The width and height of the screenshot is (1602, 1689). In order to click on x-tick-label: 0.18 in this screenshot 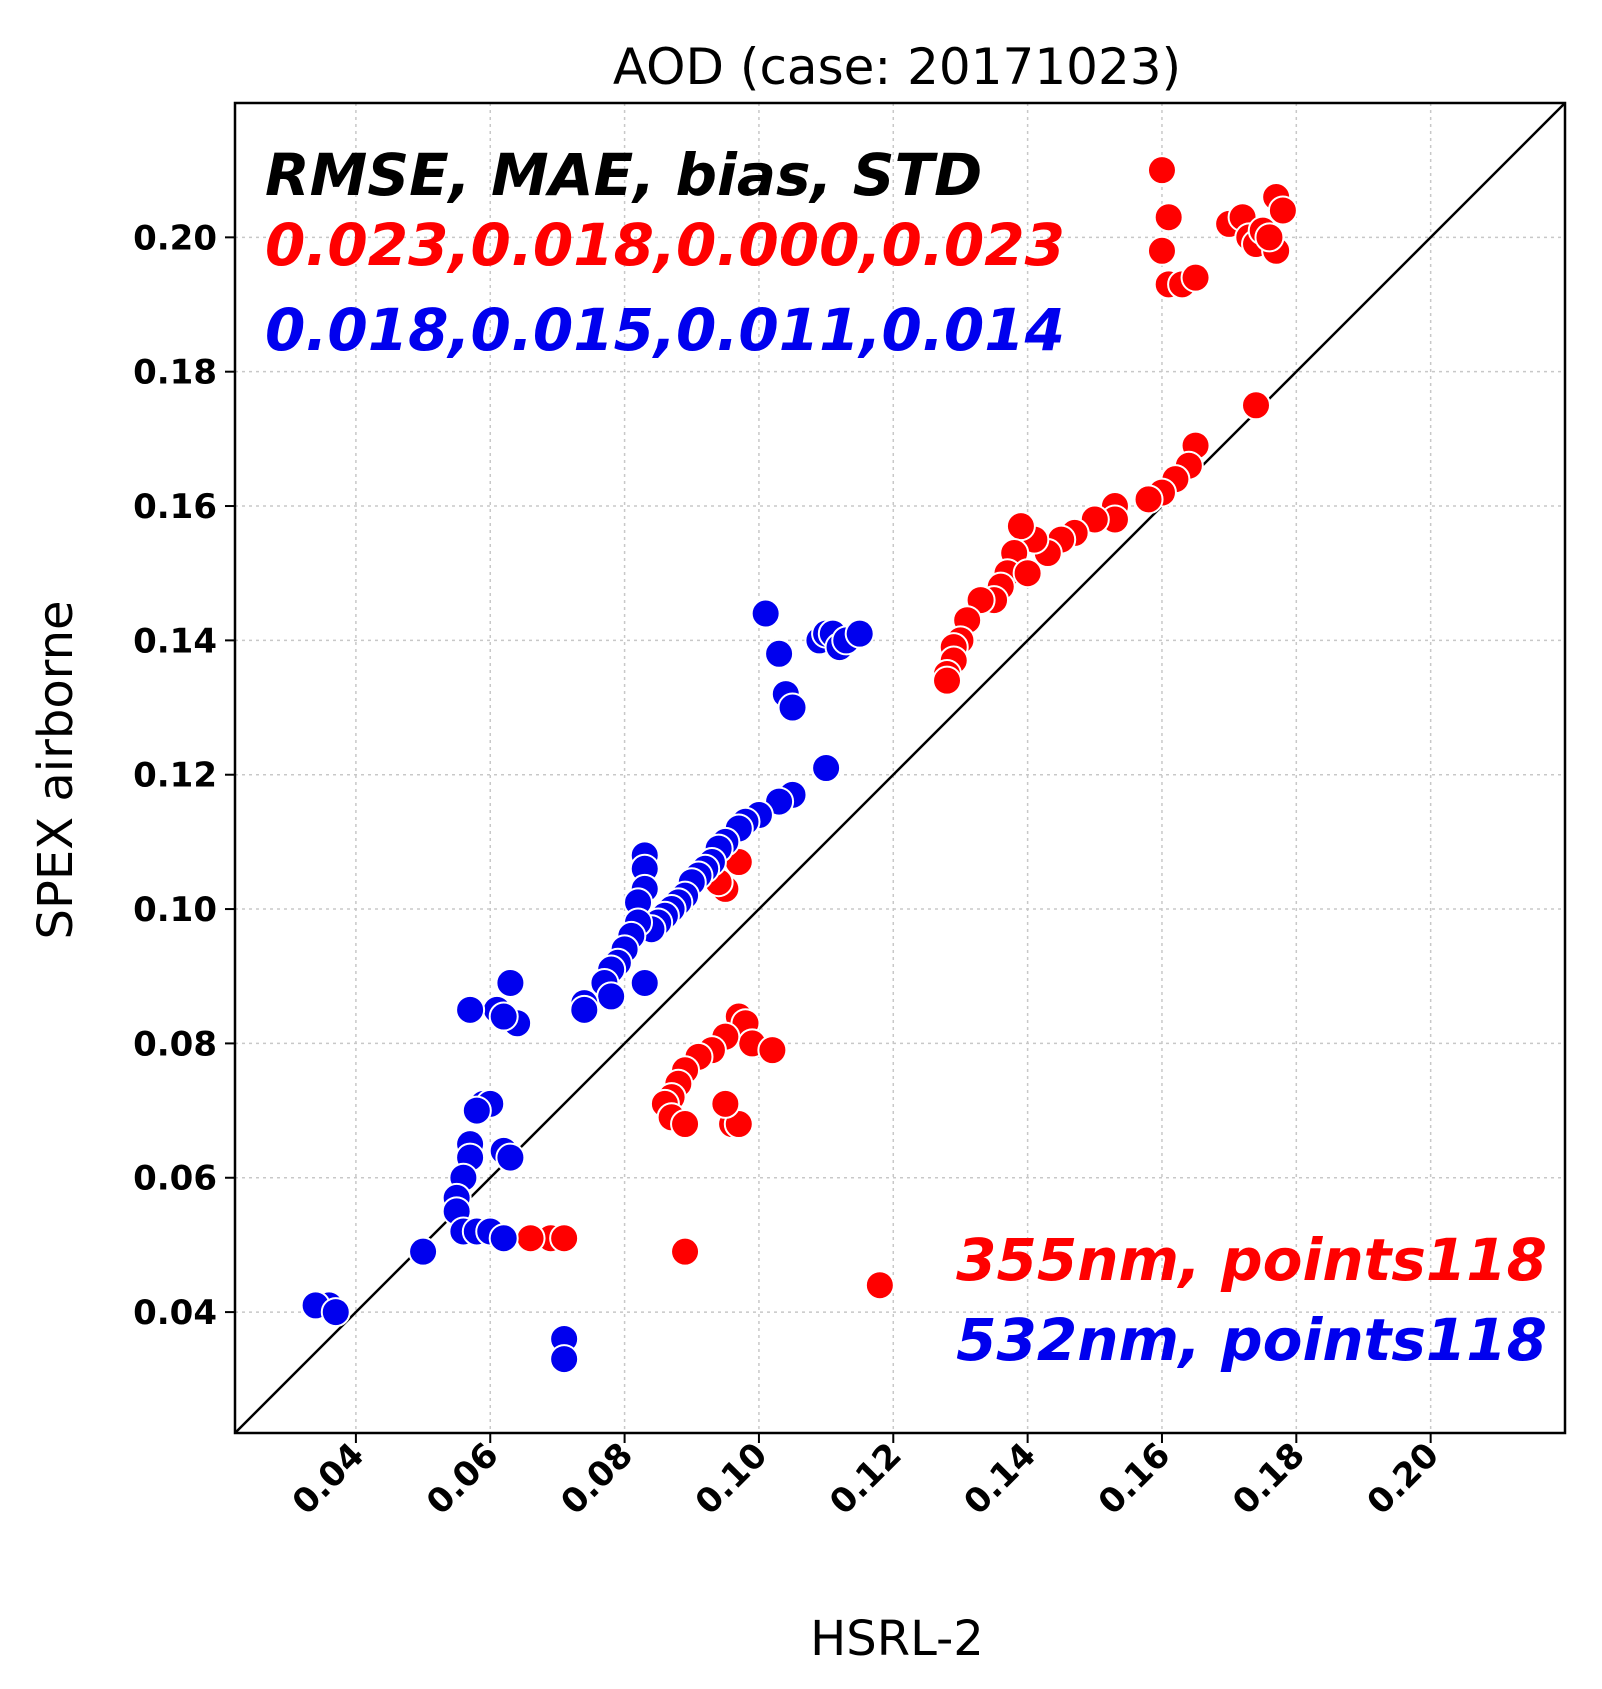, I will do `click(1269, 1479)`.